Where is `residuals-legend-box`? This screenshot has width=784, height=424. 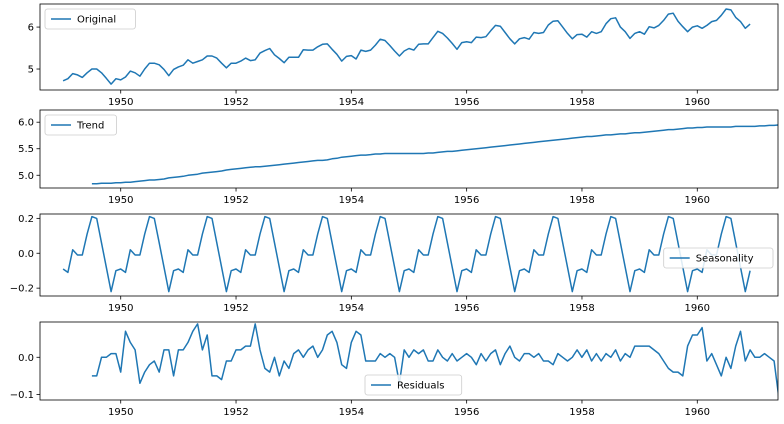
residuals-legend-box is located at coordinates (413, 385).